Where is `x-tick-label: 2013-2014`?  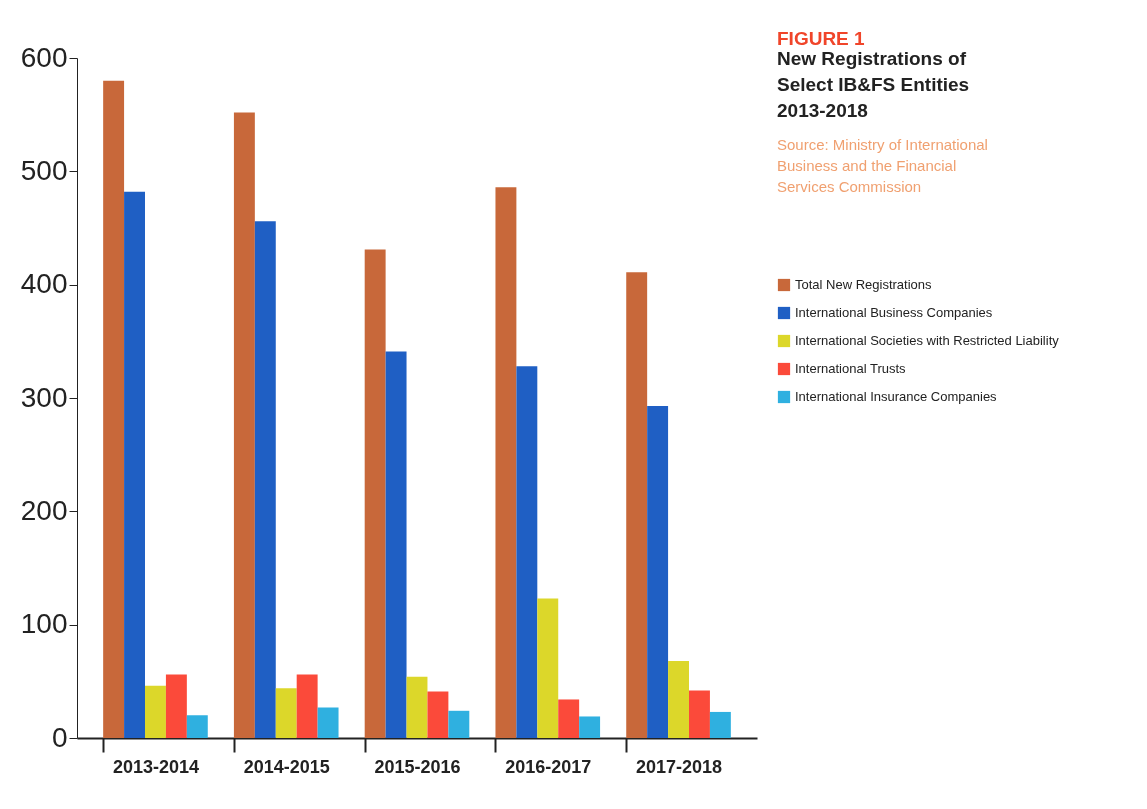 x-tick-label: 2013-2014 is located at coordinates (156, 766).